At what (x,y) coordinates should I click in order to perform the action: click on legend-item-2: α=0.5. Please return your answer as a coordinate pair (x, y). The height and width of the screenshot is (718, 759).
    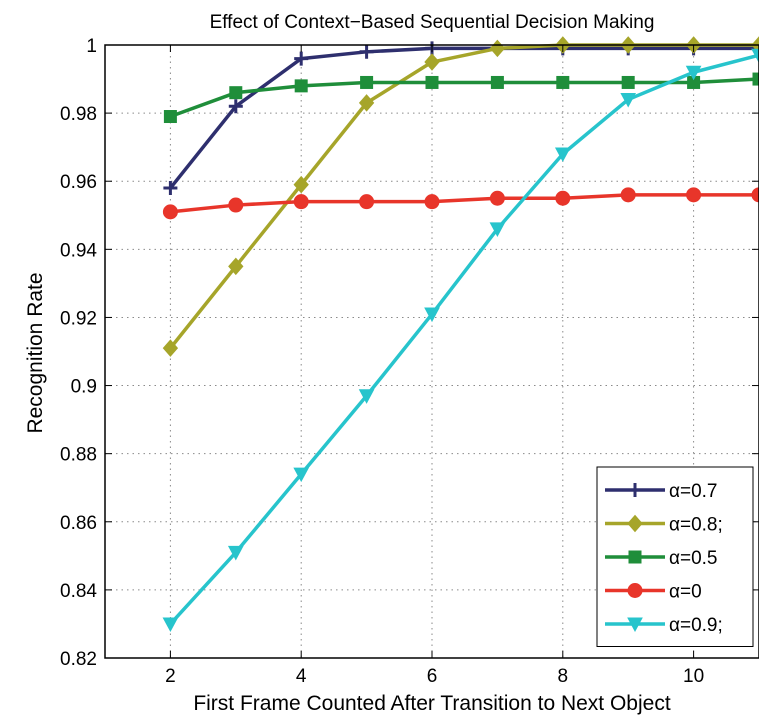
    Looking at the image, I should click on (661, 558).